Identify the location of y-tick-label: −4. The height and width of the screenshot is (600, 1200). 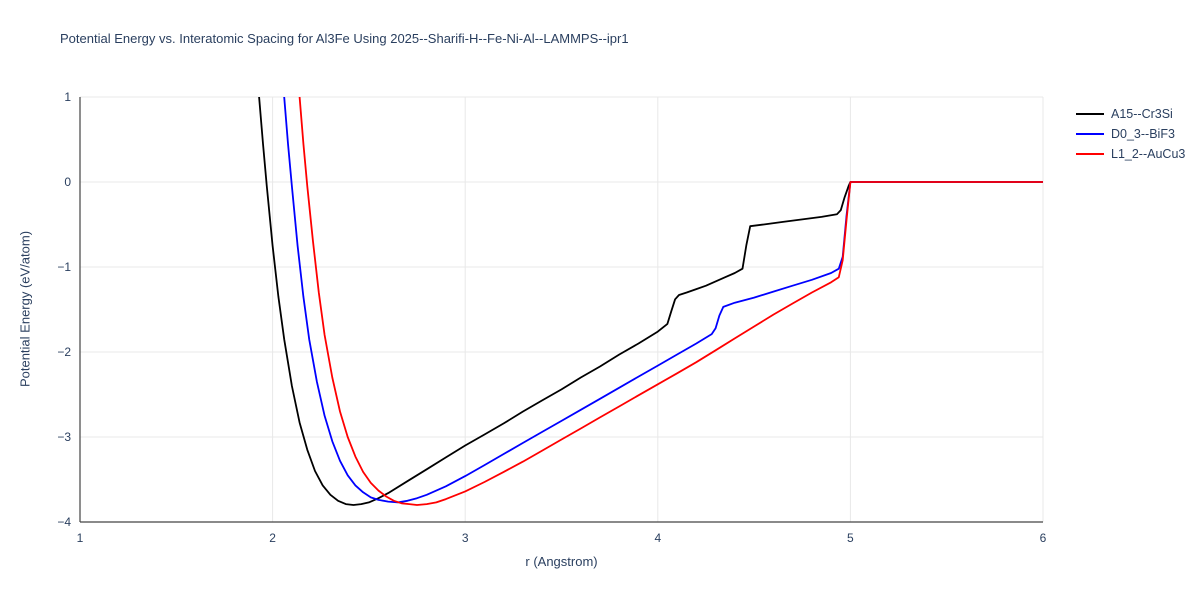
(64, 522).